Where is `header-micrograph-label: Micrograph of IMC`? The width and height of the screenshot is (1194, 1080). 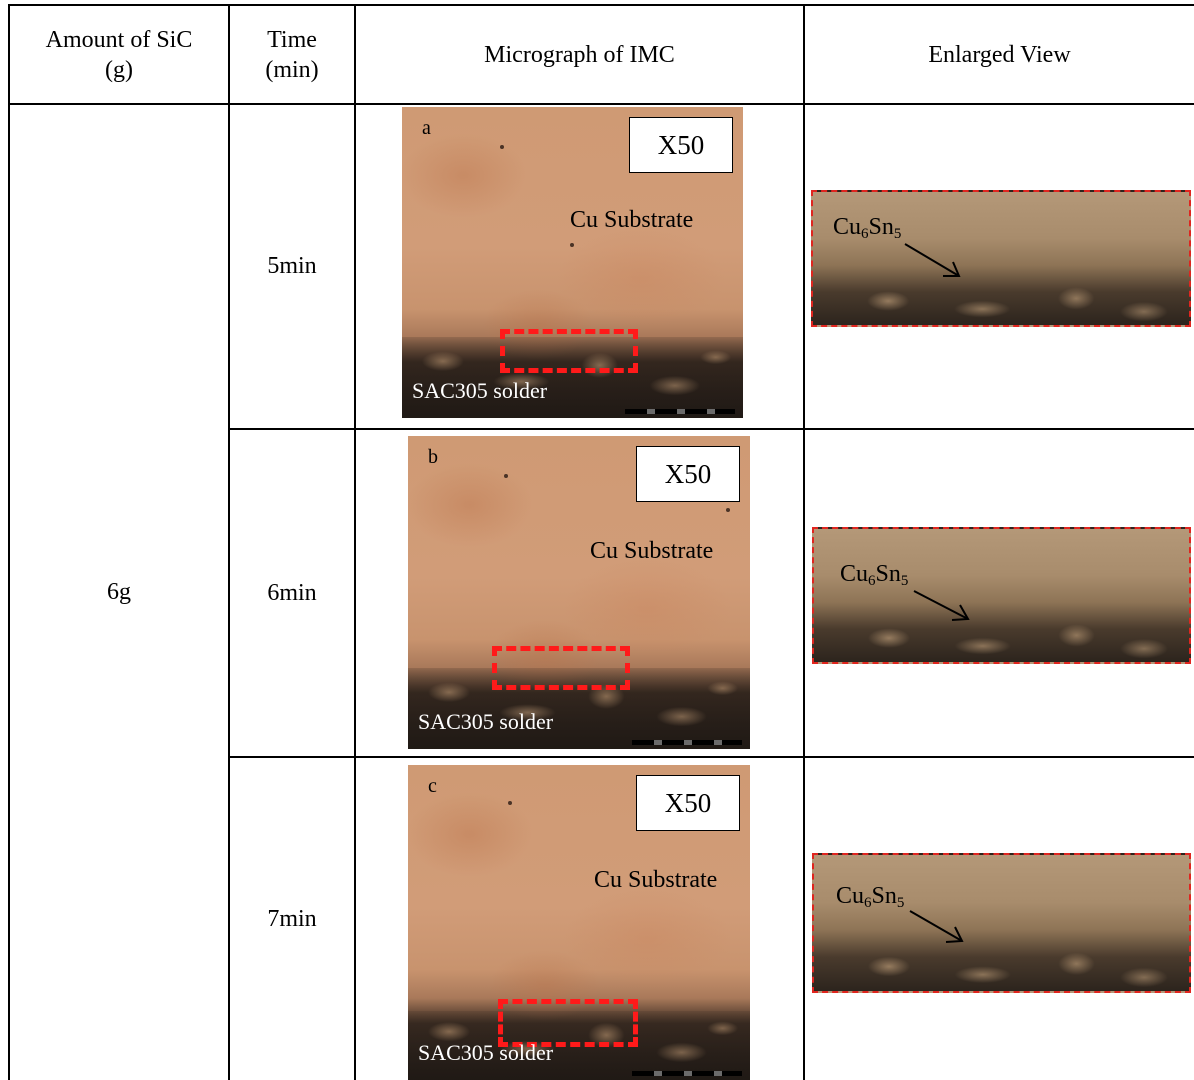 header-micrograph-label: Micrograph of IMC is located at coordinates (579, 54).